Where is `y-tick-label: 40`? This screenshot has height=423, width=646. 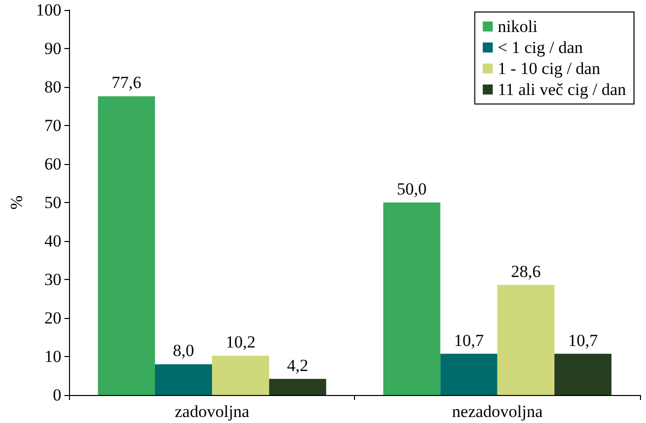 y-tick-label: 40 is located at coordinates (53, 241).